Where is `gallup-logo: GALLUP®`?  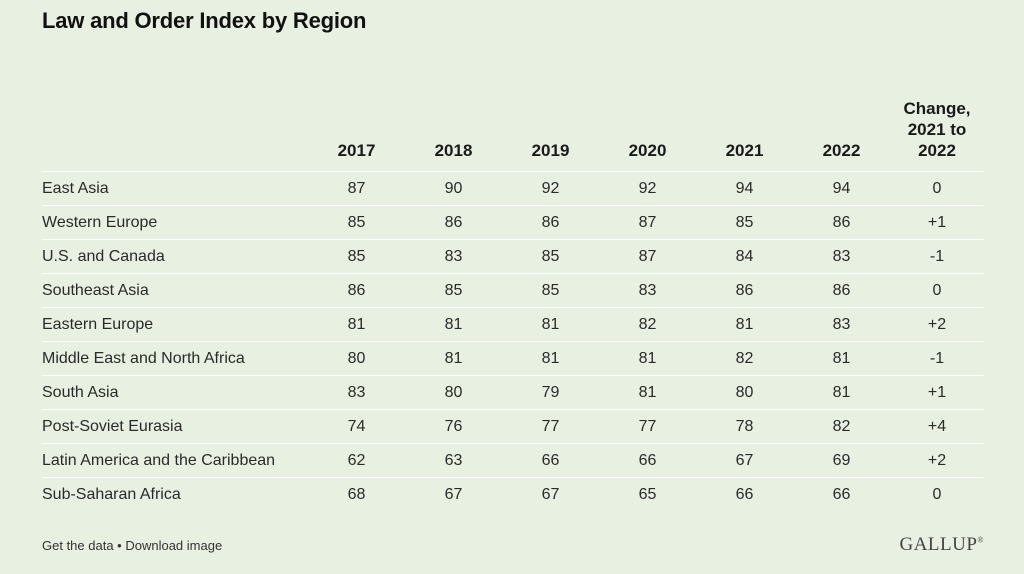 gallup-logo: GALLUP® is located at coordinates (941, 545).